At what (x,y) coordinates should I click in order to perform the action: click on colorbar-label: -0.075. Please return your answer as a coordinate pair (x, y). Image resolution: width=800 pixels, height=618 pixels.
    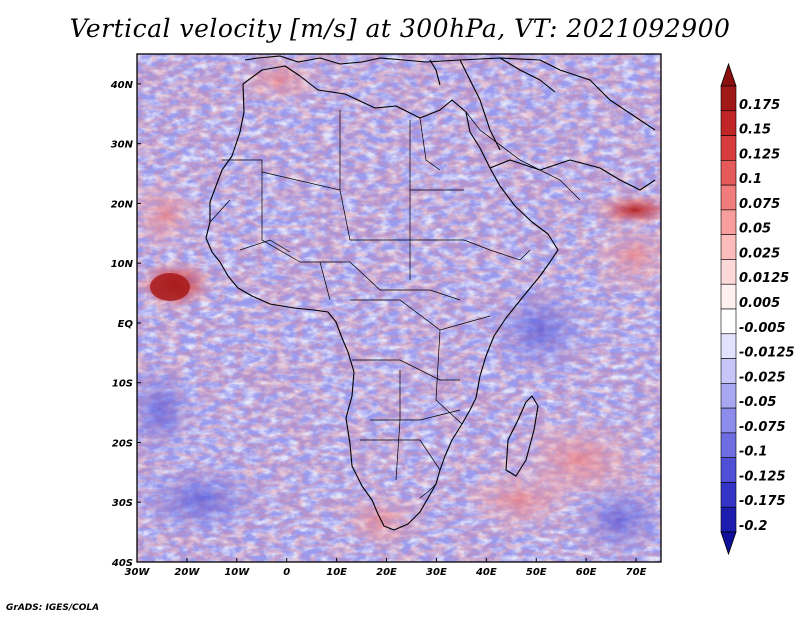
    Looking at the image, I should click on (762, 427).